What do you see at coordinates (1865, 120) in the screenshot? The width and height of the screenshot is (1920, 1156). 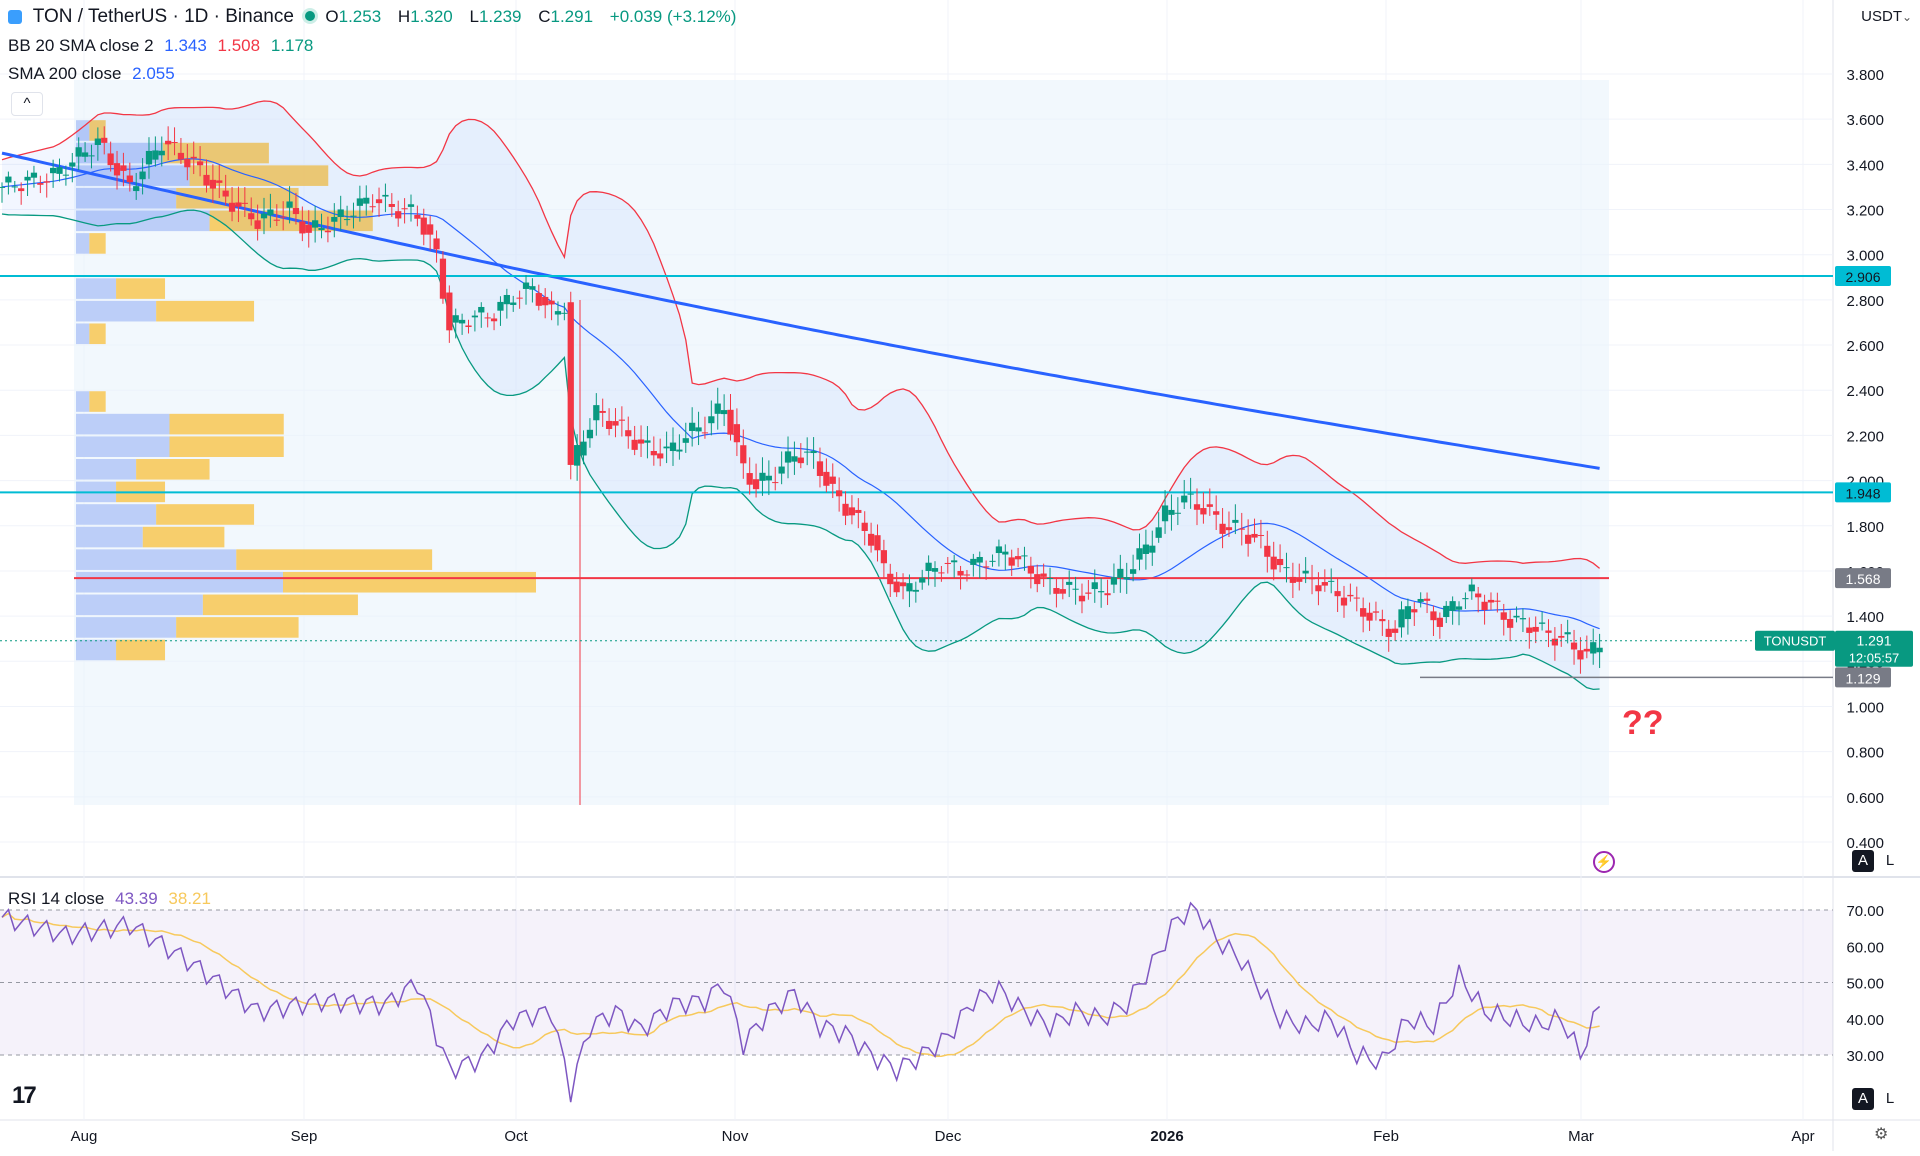 I see `price-tick-label: 3.600` at bounding box center [1865, 120].